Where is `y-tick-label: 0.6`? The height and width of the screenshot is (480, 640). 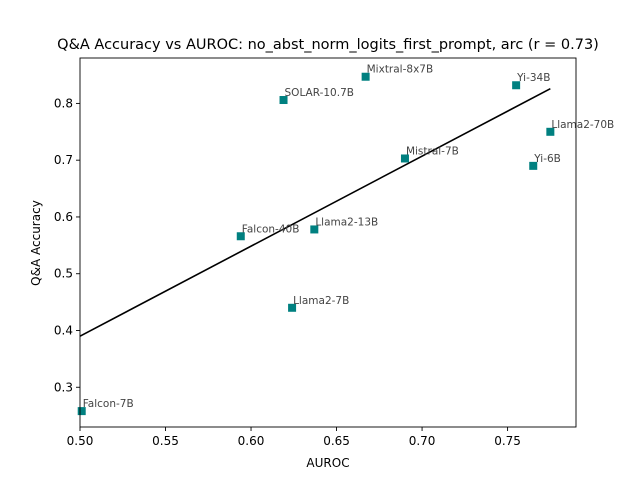 y-tick-label: 0.6 is located at coordinates (63, 217).